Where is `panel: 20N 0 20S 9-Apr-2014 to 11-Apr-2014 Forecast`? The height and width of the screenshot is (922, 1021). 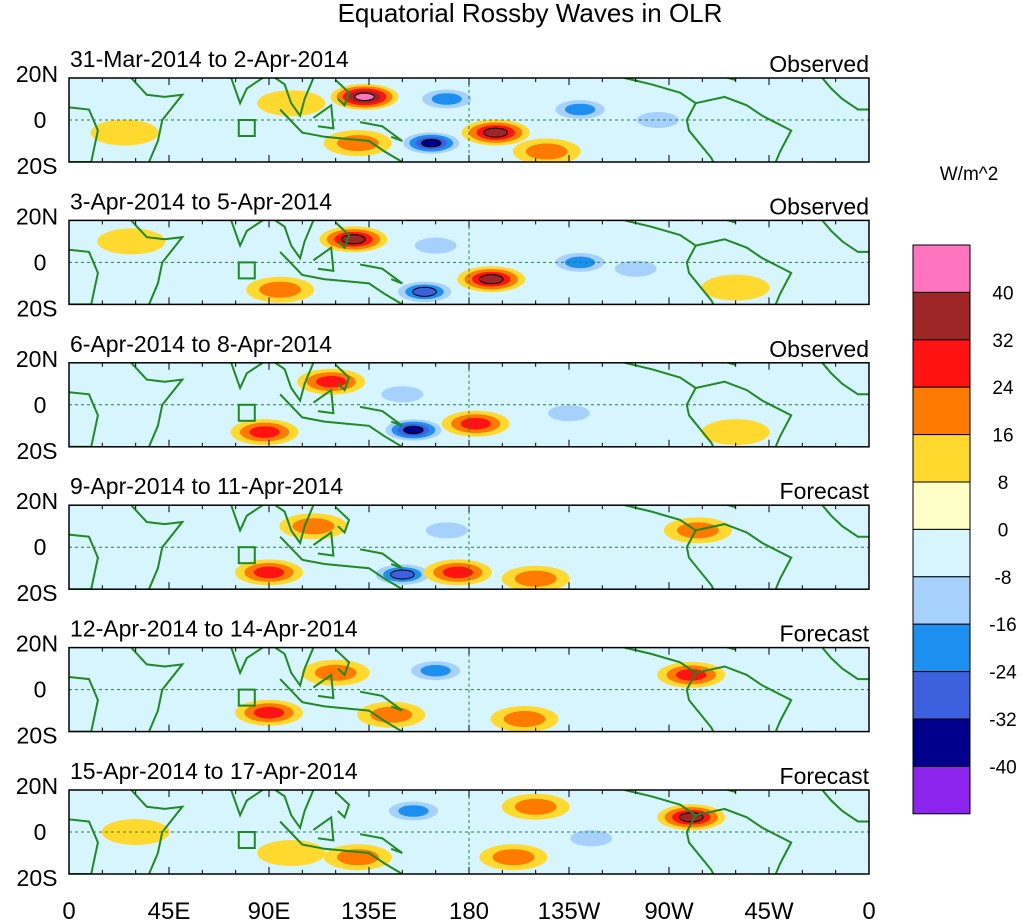
panel: 20N 0 20S 9-Apr-2014 to 11-Apr-2014 Forecast is located at coordinates (443, 539).